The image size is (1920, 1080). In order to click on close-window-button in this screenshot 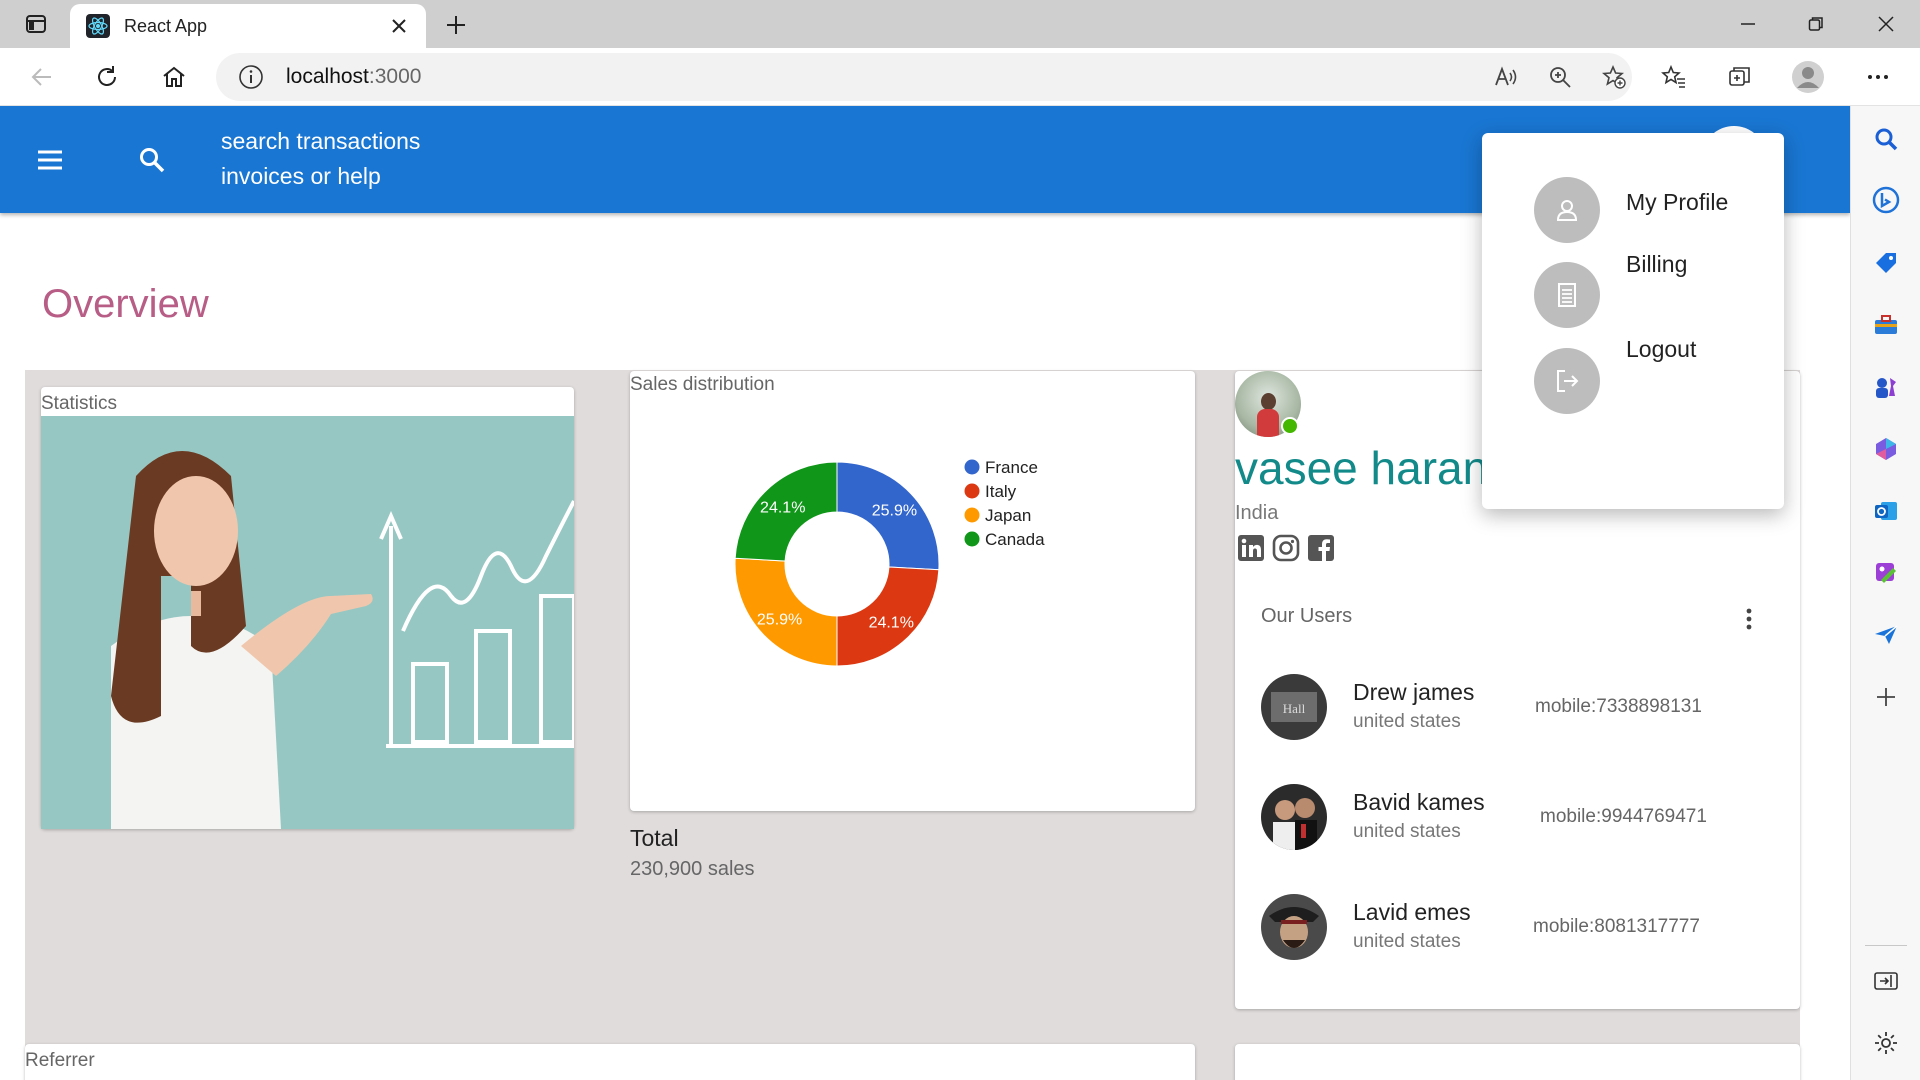, I will do `click(1886, 24)`.